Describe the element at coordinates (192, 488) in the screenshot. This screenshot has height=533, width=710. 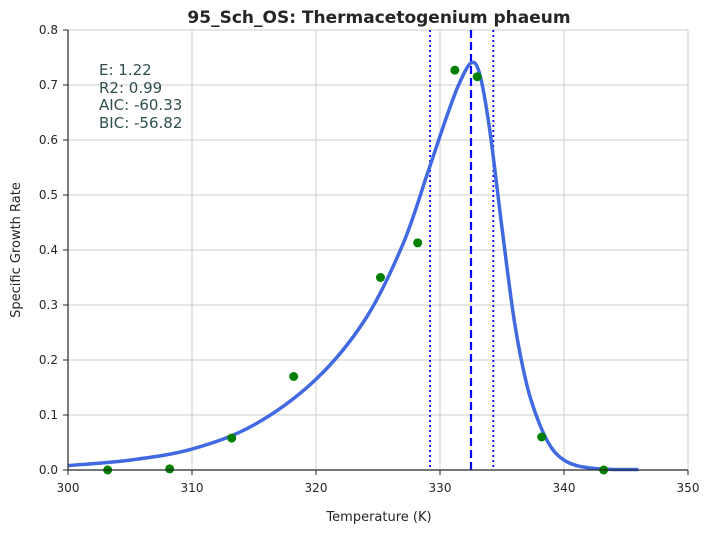
I see `x-tick-label-1: 310` at that location.